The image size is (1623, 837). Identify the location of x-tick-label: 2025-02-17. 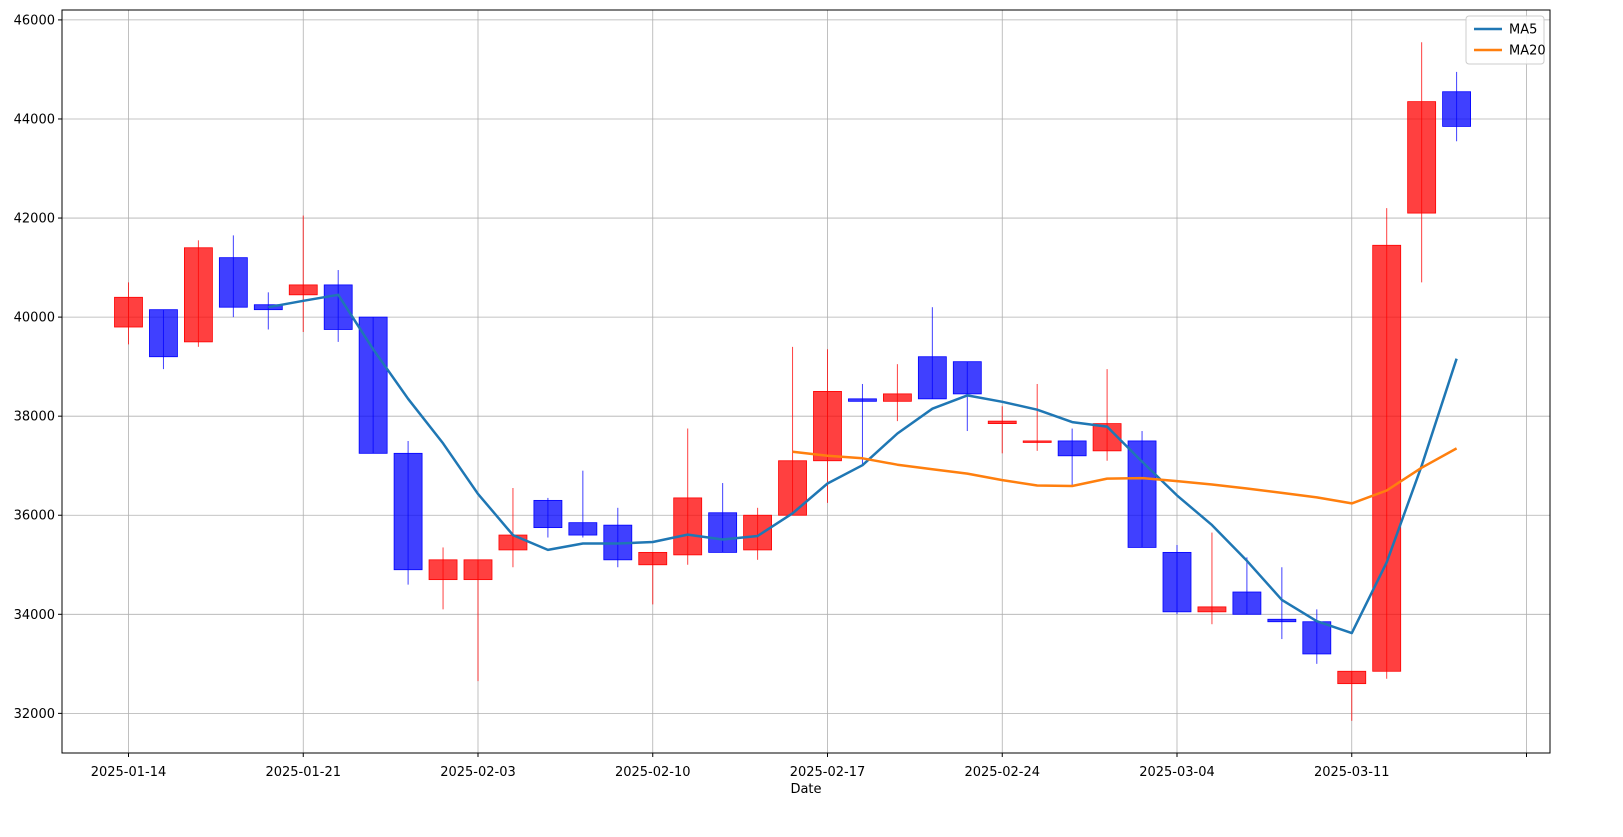
(828, 772).